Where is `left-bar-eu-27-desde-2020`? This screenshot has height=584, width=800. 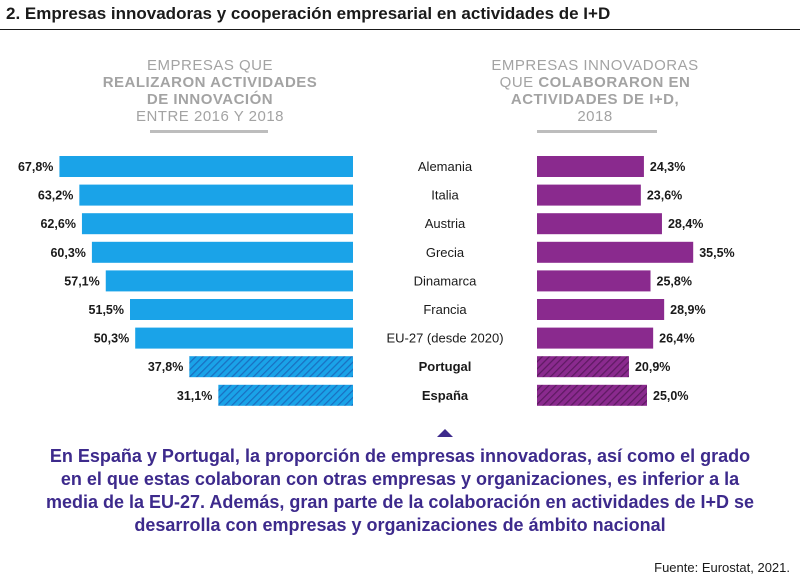 left-bar-eu-27-desde-2020 is located at coordinates (244, 338).